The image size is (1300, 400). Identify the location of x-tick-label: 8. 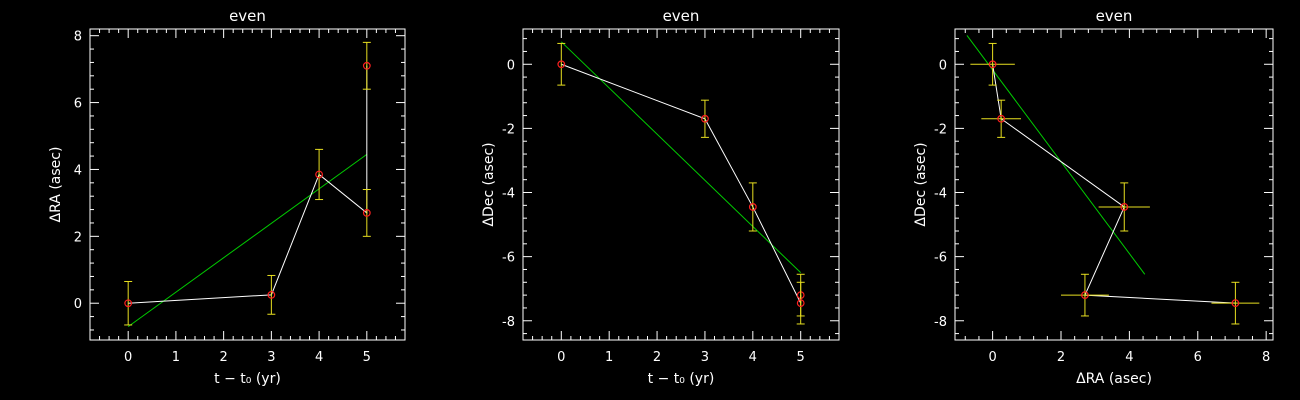
(1266, 357).